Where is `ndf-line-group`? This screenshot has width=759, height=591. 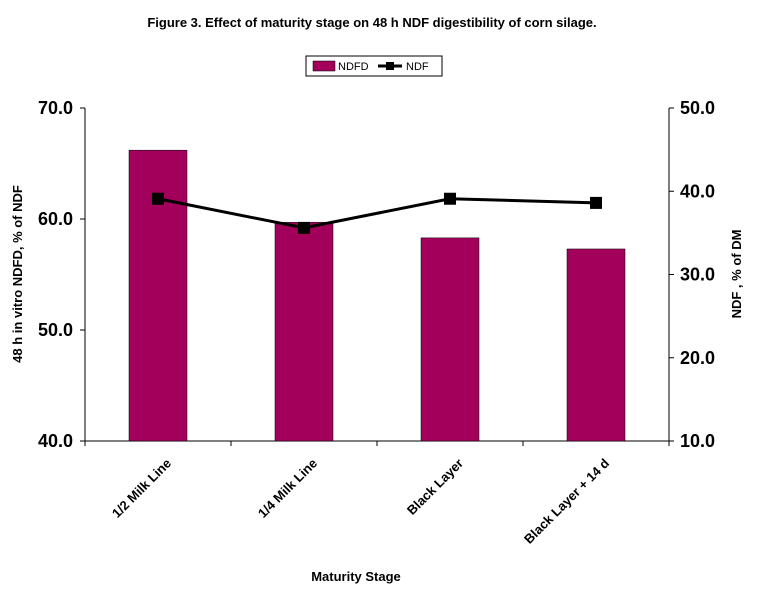
ndf-line-group is located at coordinates (377, 213).